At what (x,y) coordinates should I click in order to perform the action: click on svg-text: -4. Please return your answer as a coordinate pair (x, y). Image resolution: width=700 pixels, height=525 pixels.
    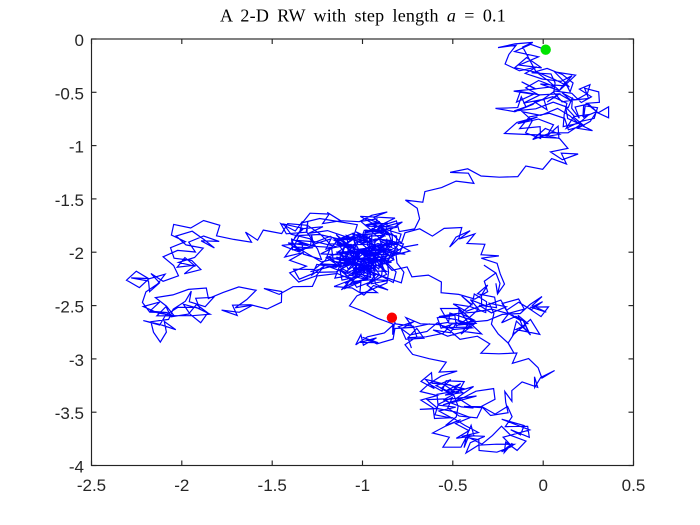
    Looking at the image, I should click on (76, 467).